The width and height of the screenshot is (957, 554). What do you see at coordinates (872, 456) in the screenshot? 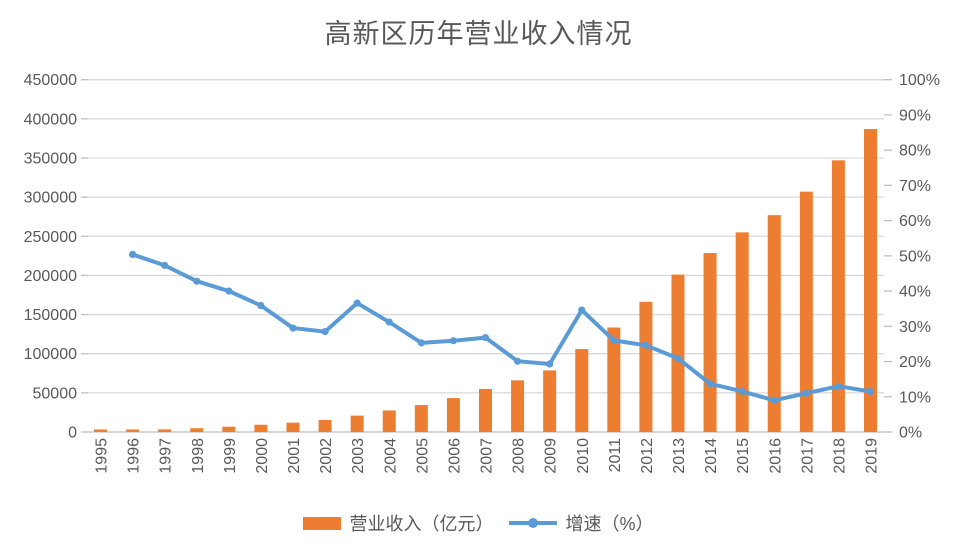
I see `x-axis-label: 2019` at bounding box center [872, 456].